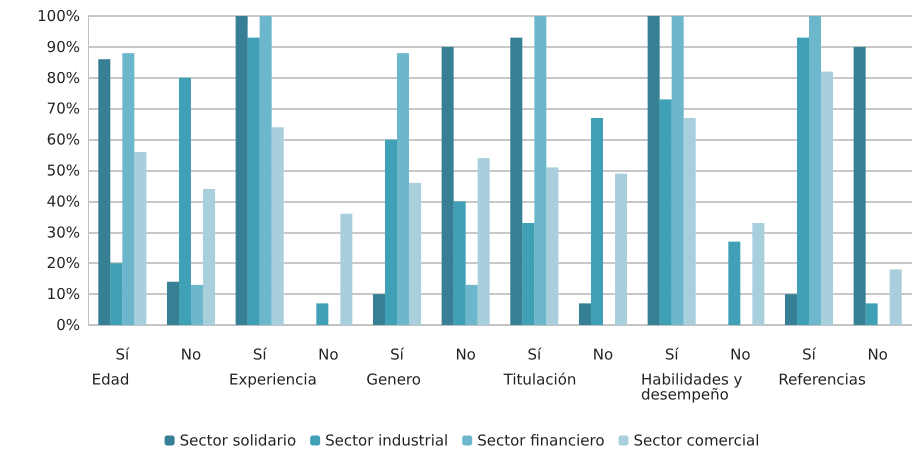 The image size is (924, 457). What do you see at coordinates (63, 232) in the screenshot?
I see `y-tick-label: 30%` at bounding box center [63, 232].